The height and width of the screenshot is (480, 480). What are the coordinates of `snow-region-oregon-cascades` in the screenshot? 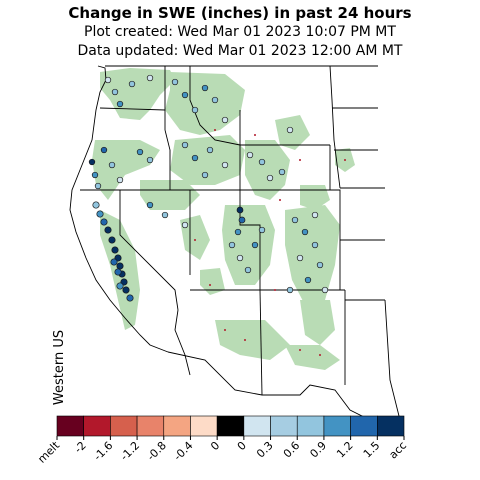 It's located at (126, 170).